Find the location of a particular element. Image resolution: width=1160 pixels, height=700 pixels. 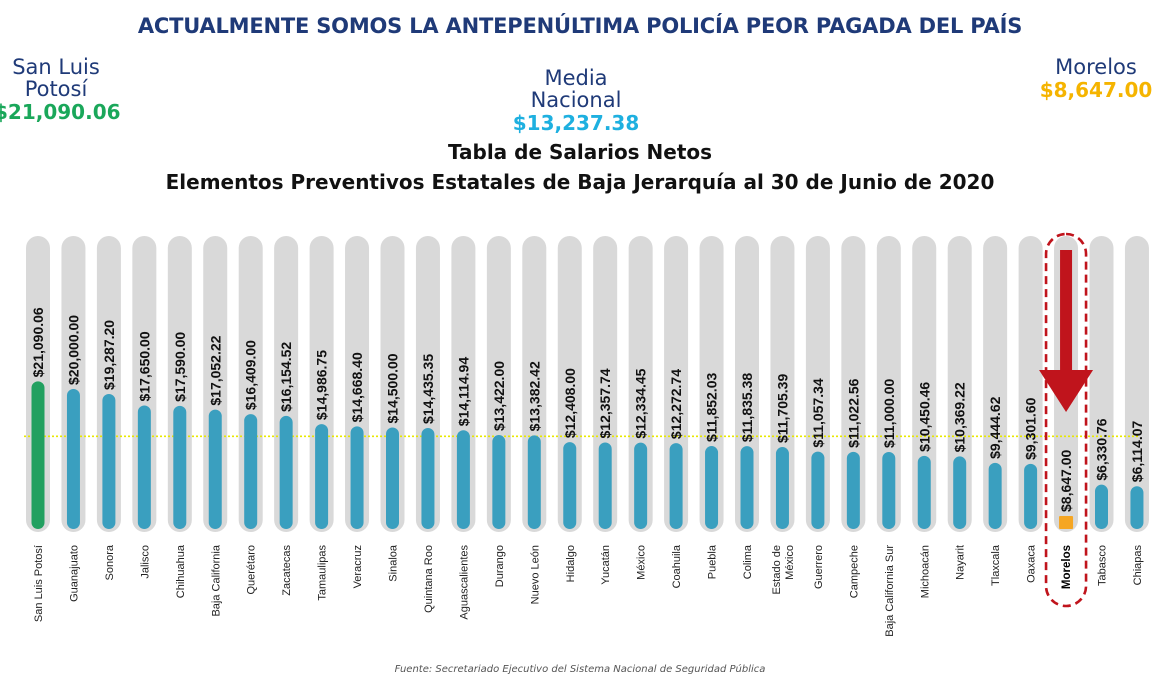

category-label-text: Tabasco is located at coordinates (1103, 565).